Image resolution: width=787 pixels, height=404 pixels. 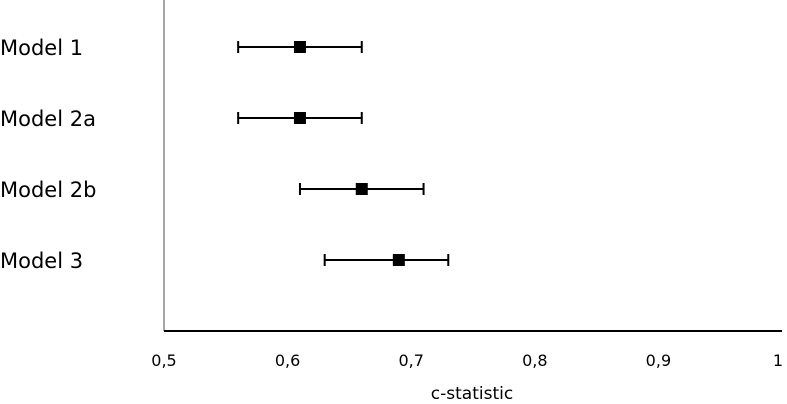 I want to click on x-tick-labels: 0,5 0,6 0,7 0,8 0,9 1, so click(x=467, y=360).